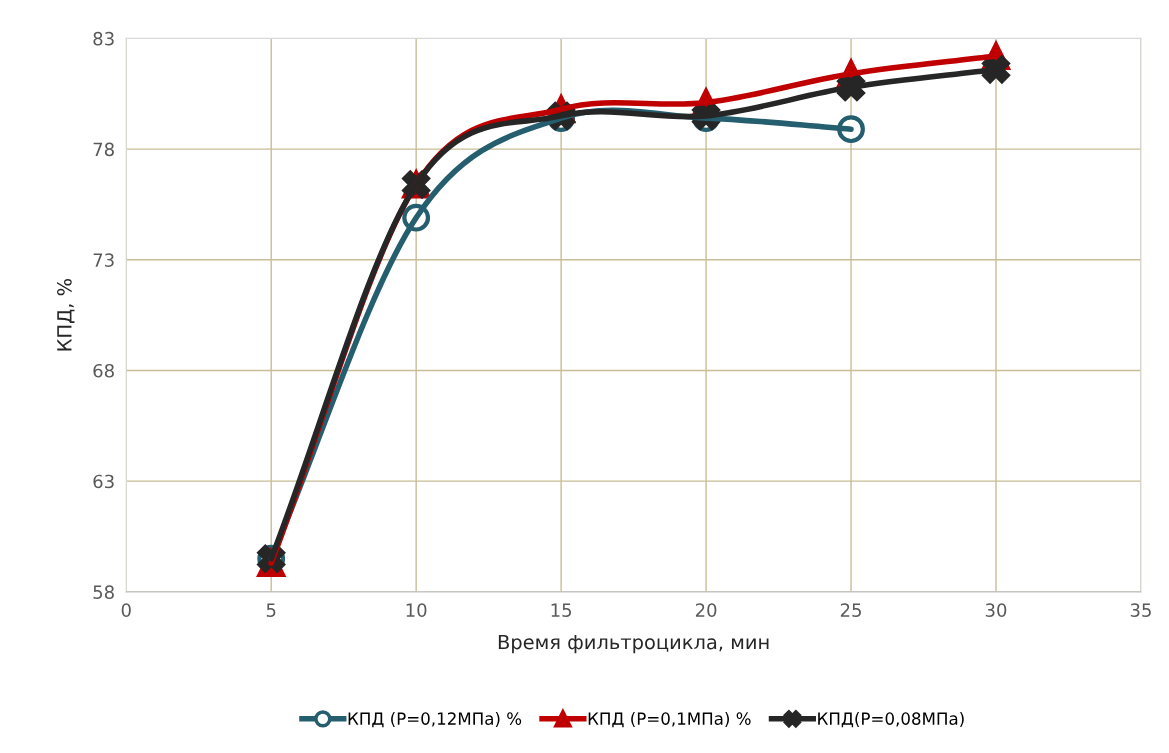 The height and width of the screenshot is (753, 1169). I want to click on x-tick-label: 25, so click(850, 610).